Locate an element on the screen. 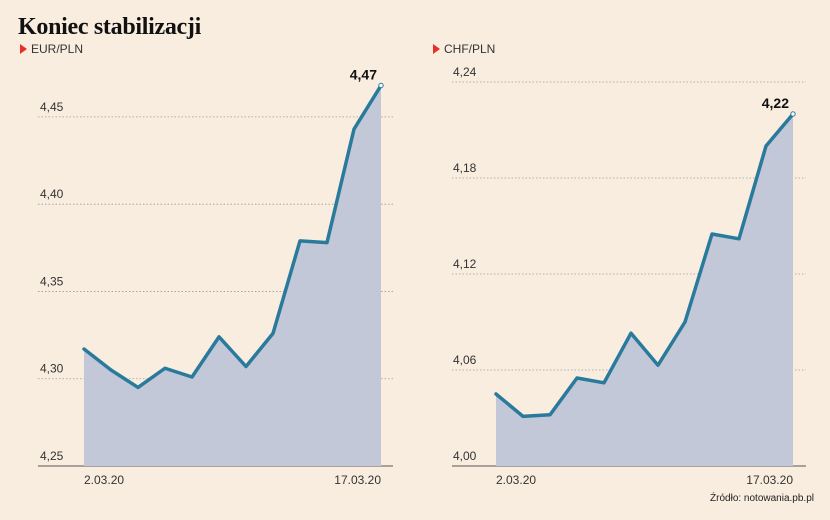 This screenshot has height=520, width=830. y-tick-label-eur: 4,40 is located at coordinates (52, 194).